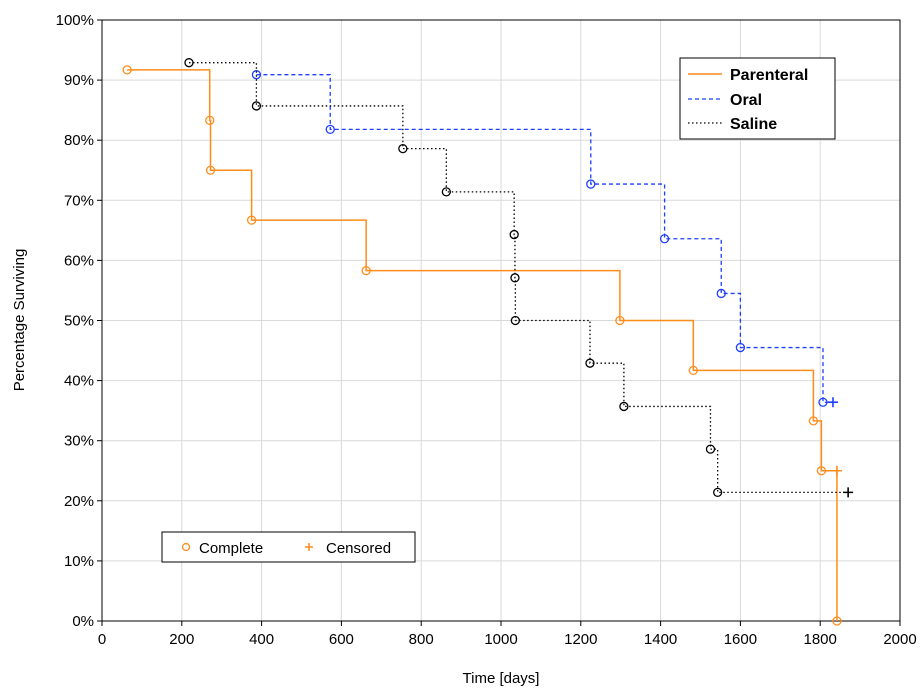 The width and height of the screenshot is (922, 690). I want to click on x-tick-label: 200, so click(181, 639).